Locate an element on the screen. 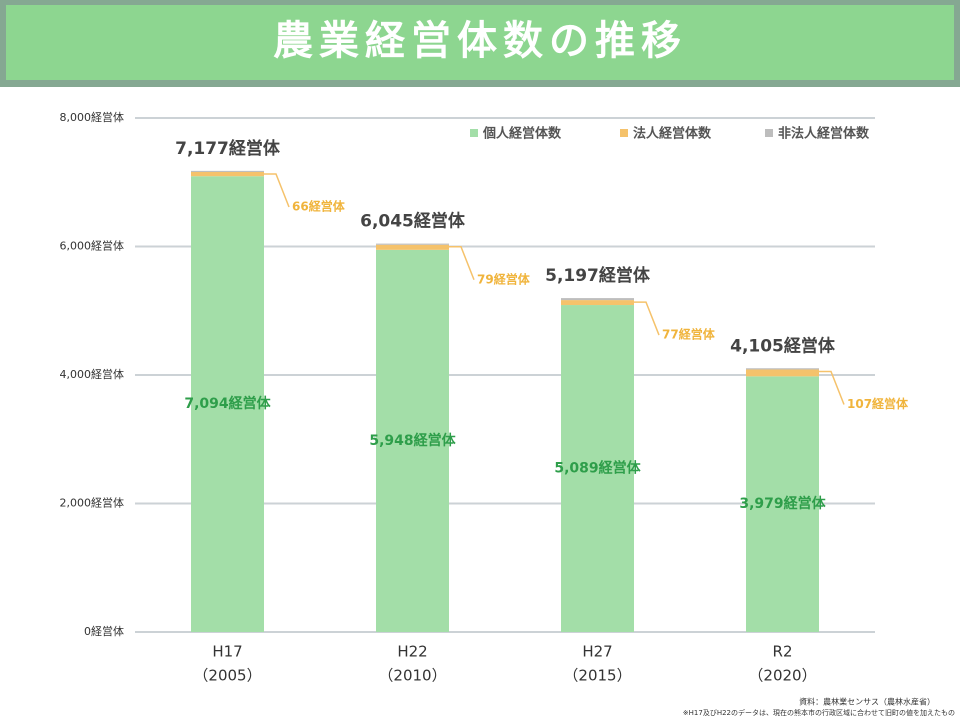 This screenshot has width=960, height=724. legend-label: 個人経営体数 is located at coordinates (522, 134).